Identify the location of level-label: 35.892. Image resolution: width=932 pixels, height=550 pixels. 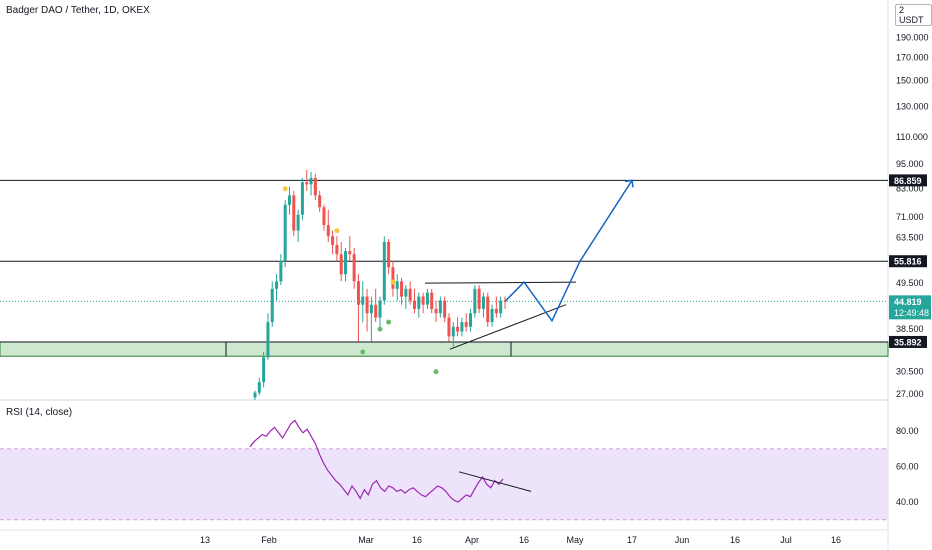
(908, 342).